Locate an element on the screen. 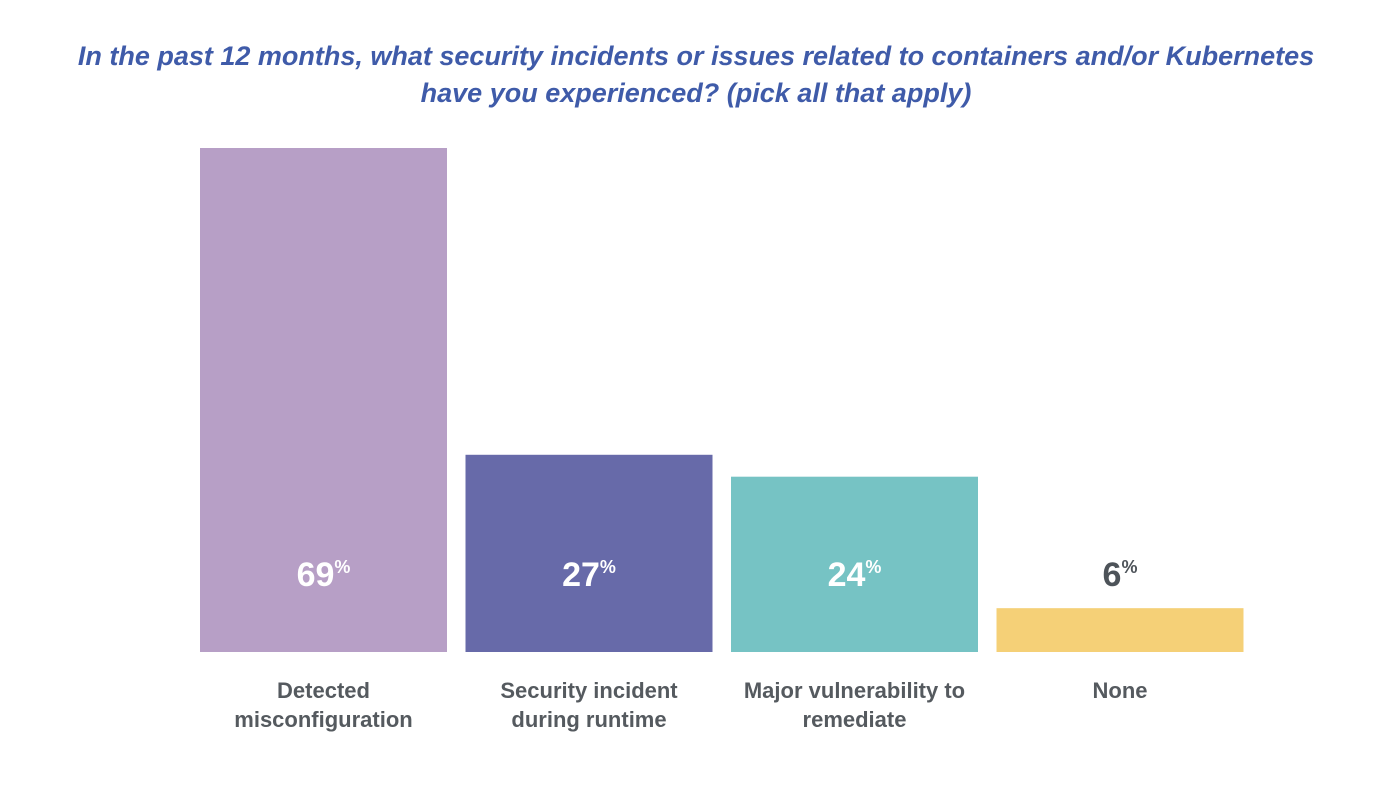 The image size is (1392, 786). x-tick-label: Detected misconfiguration is located at coordinates (323, 705).